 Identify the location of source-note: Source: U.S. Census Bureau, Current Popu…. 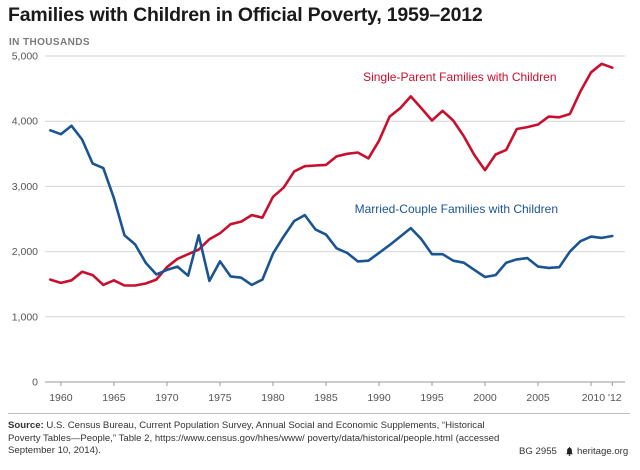
(258, 439).